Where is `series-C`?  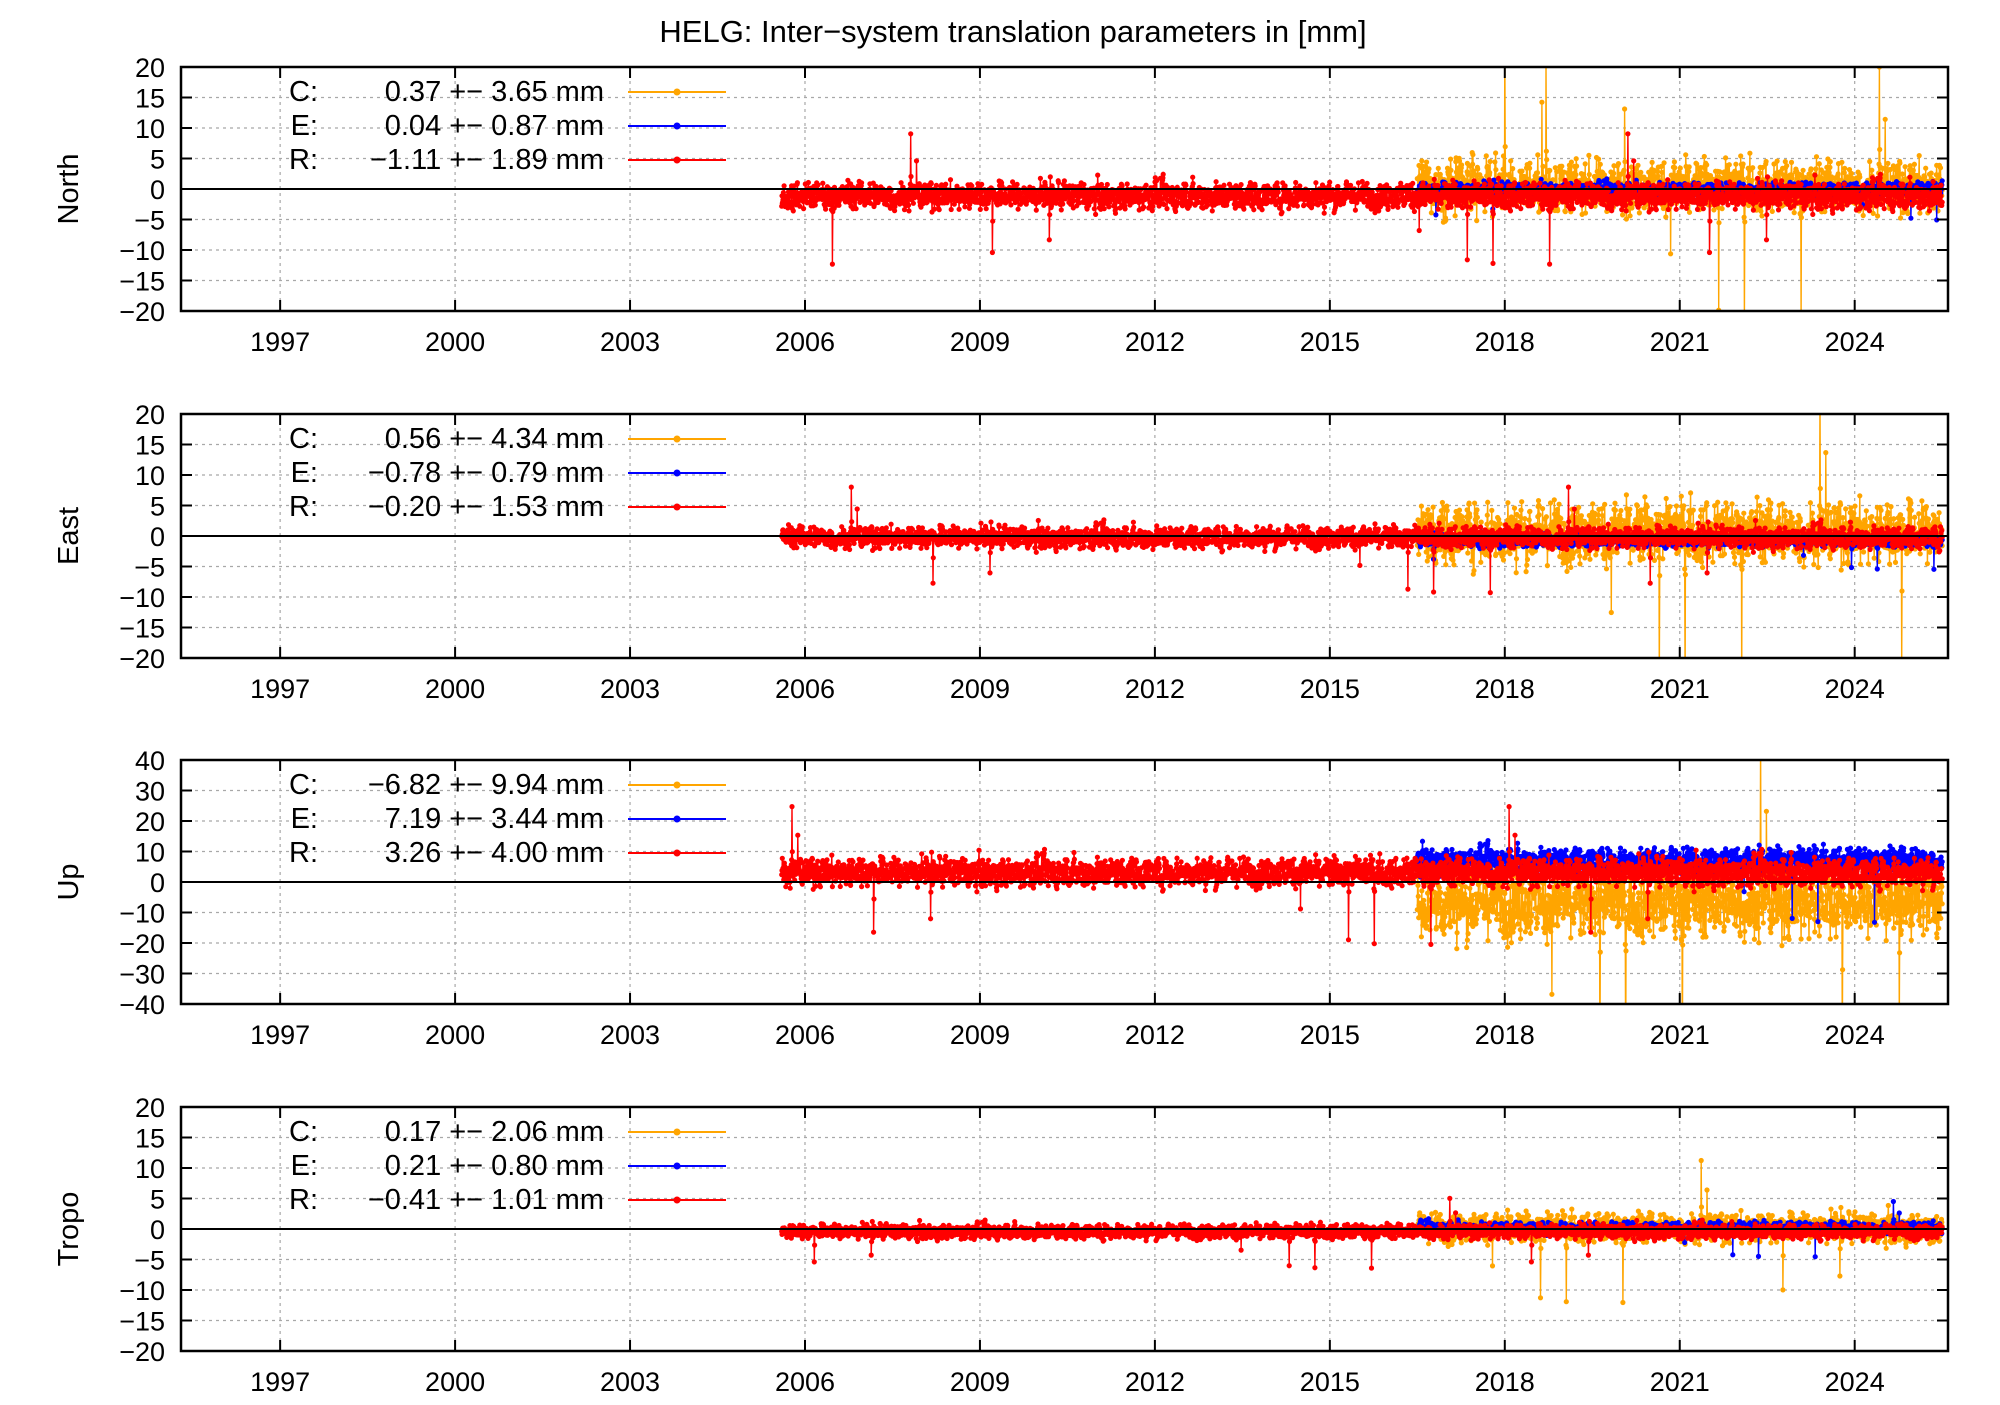
series-C is located at coordinates (1679, 882).